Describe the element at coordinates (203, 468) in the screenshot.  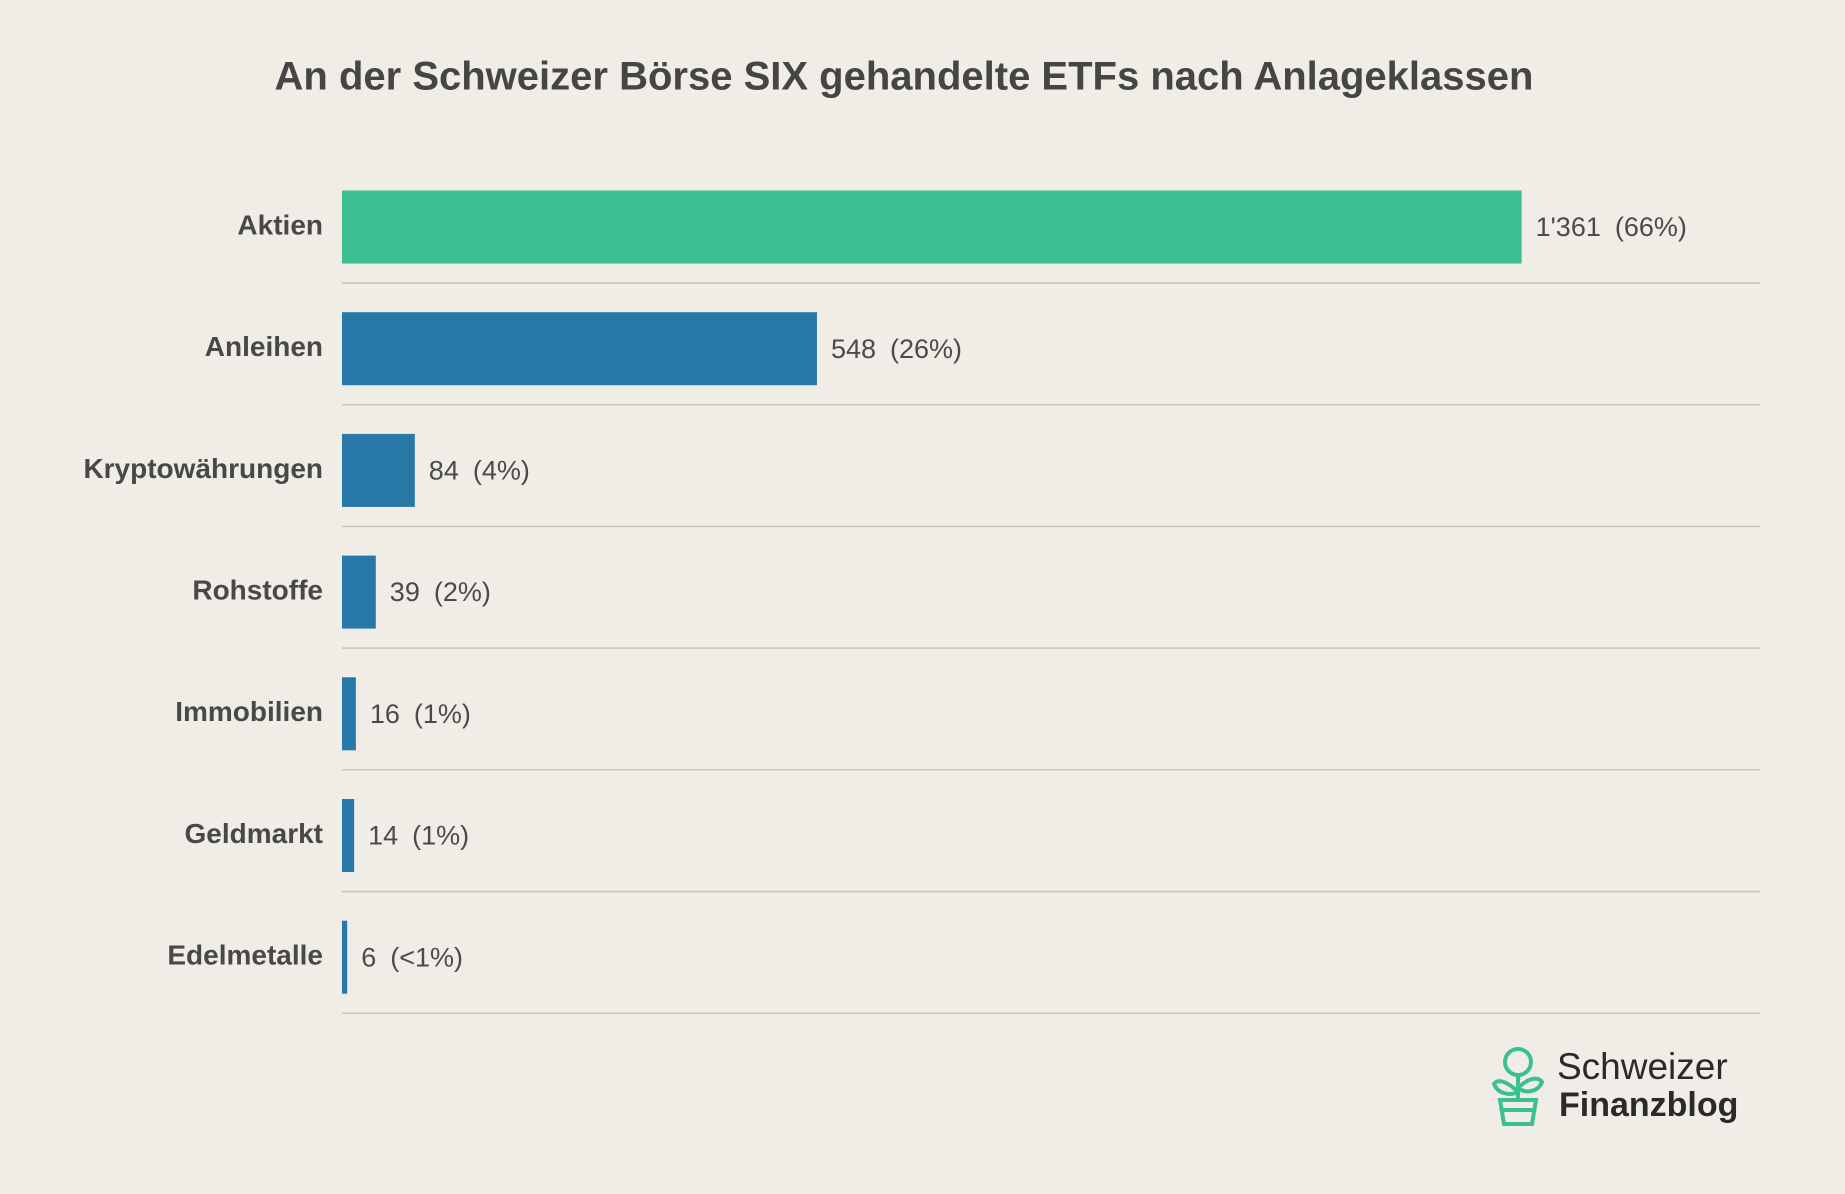
I see `category-label: Kryptowährungen` at that location.